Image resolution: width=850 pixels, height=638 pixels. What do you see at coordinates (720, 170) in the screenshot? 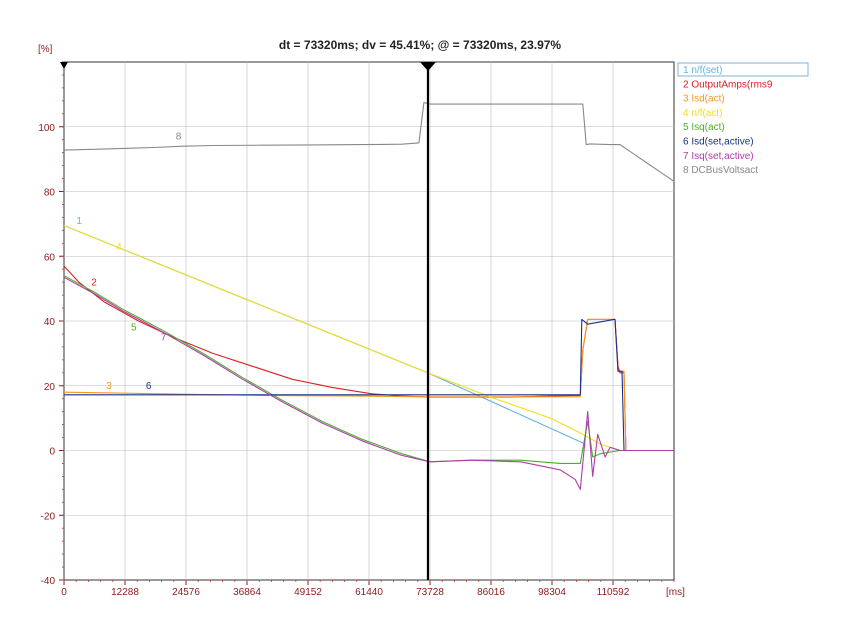
I see `legend-item-8: 8 DCBusVoltsact` at bounding box center [720, 170].